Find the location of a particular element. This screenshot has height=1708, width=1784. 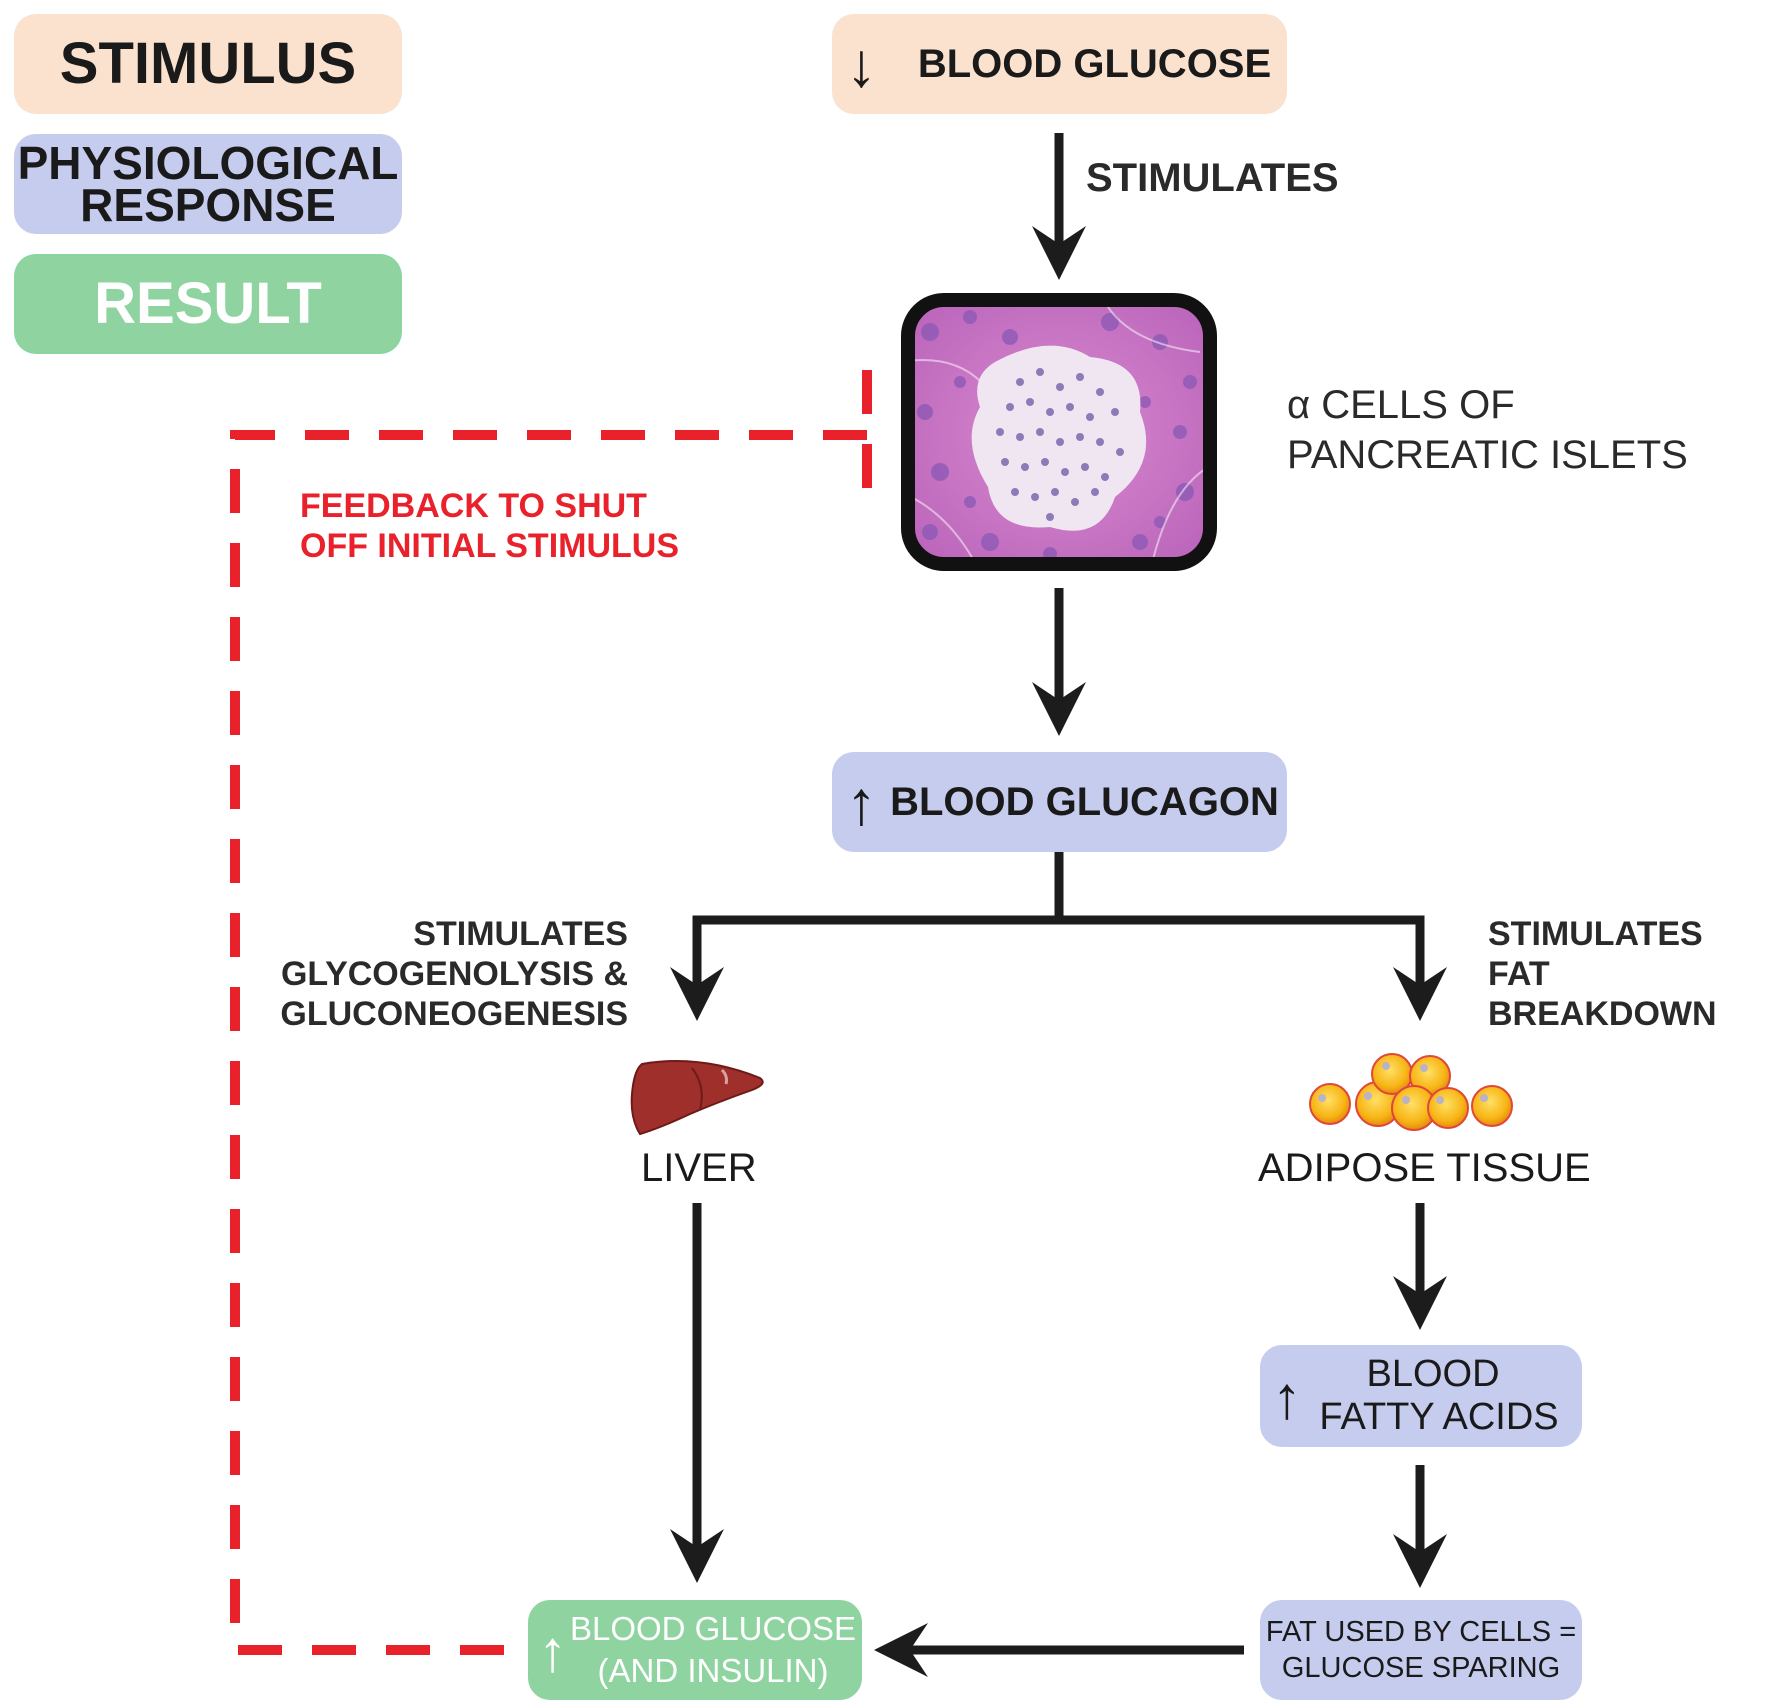

blood-glucagon-label: BLOOD GLUCAGON is located at coordinates (1084, 801).